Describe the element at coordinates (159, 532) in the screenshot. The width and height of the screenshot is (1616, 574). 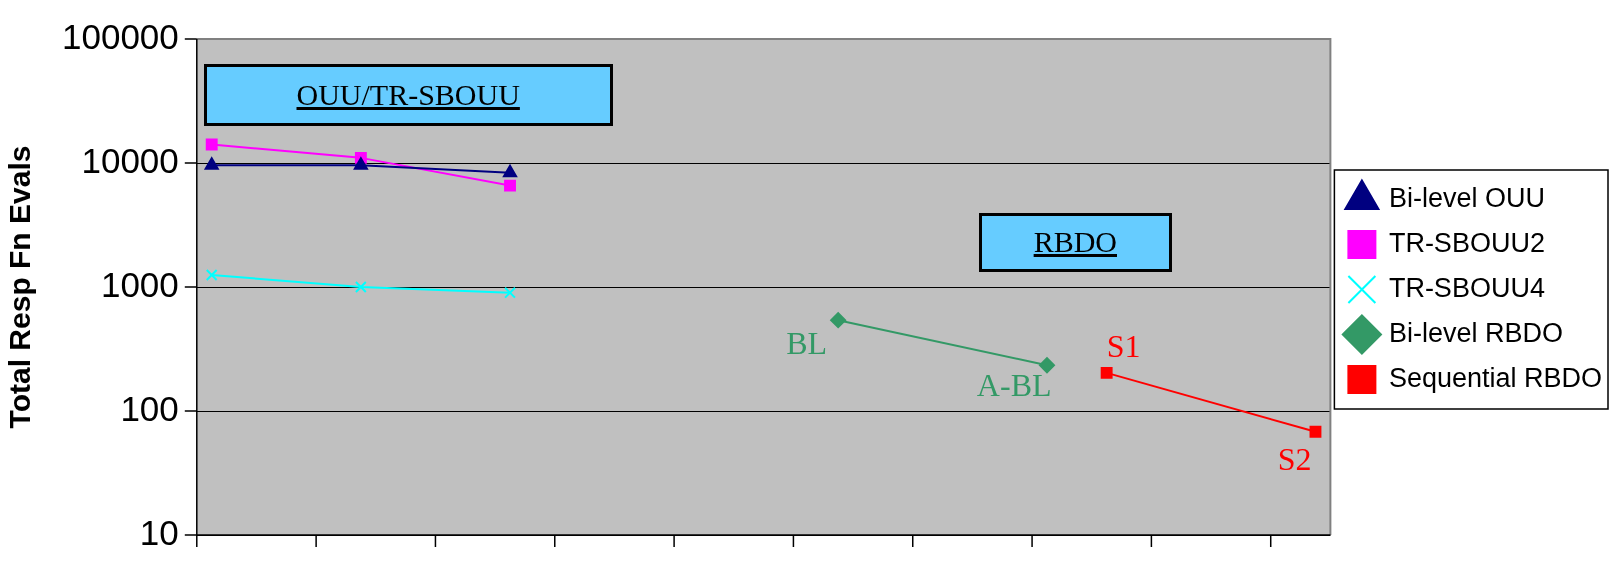
I see `y-tick-label: 10` at that location.